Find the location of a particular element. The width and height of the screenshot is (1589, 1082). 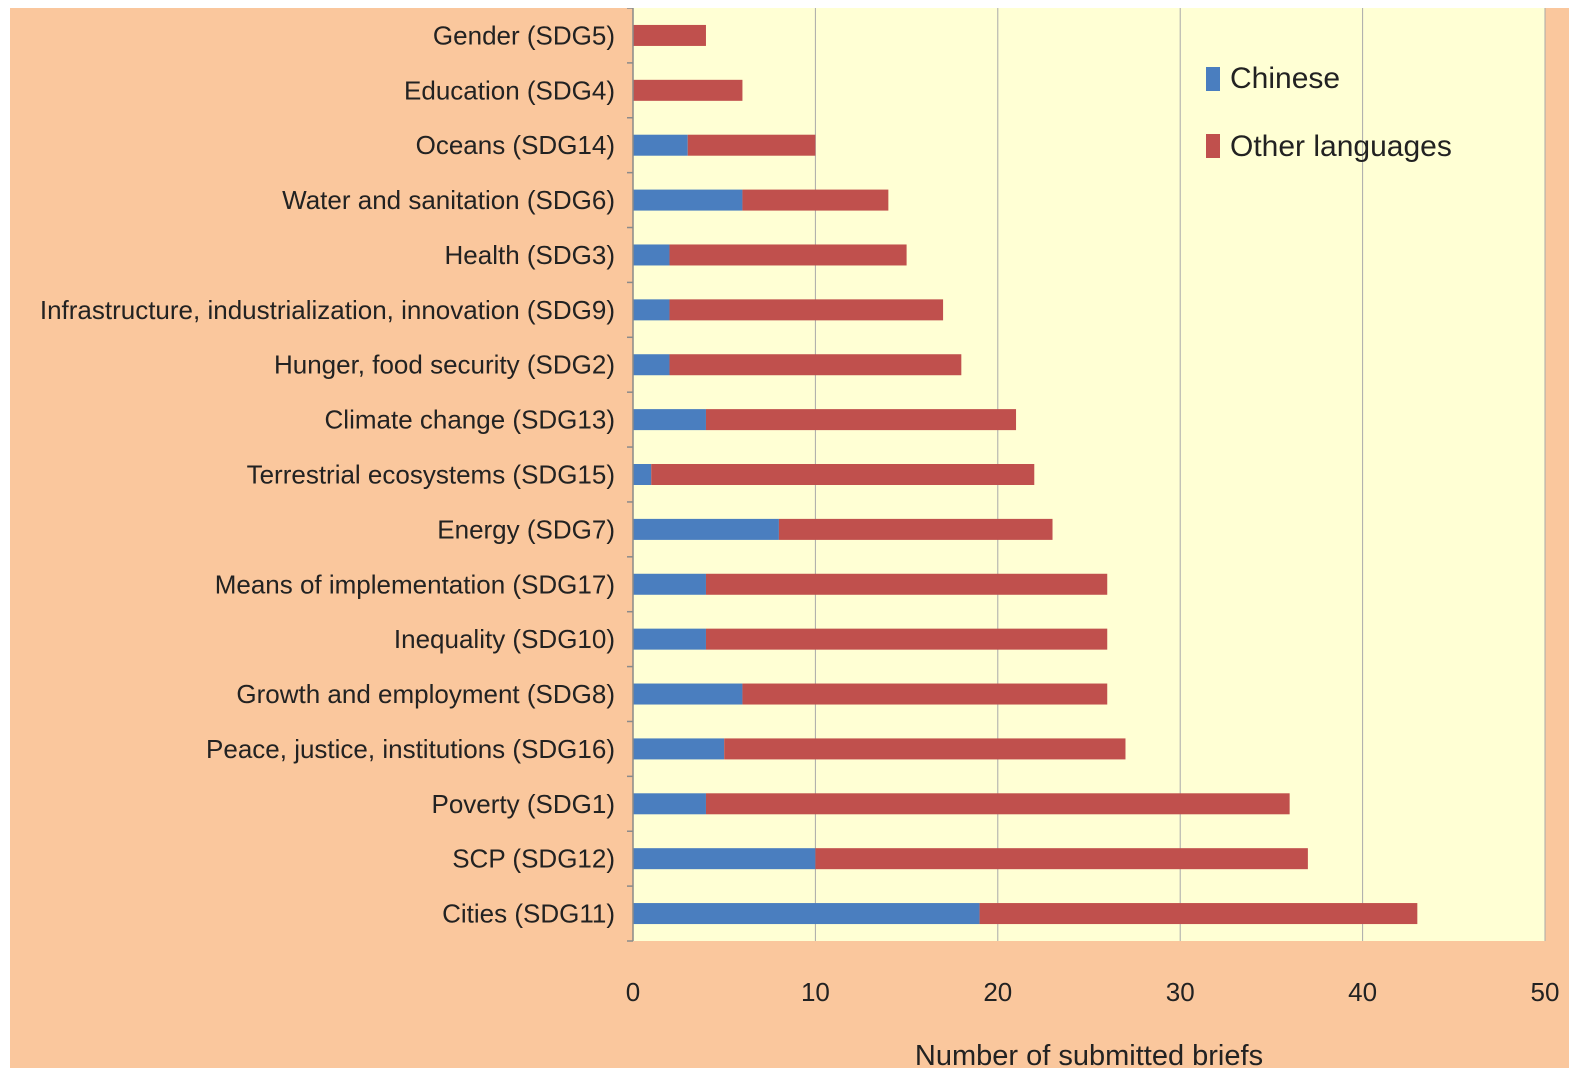

category-label: Energy (SDG7) is located at coordinates (526, 529).